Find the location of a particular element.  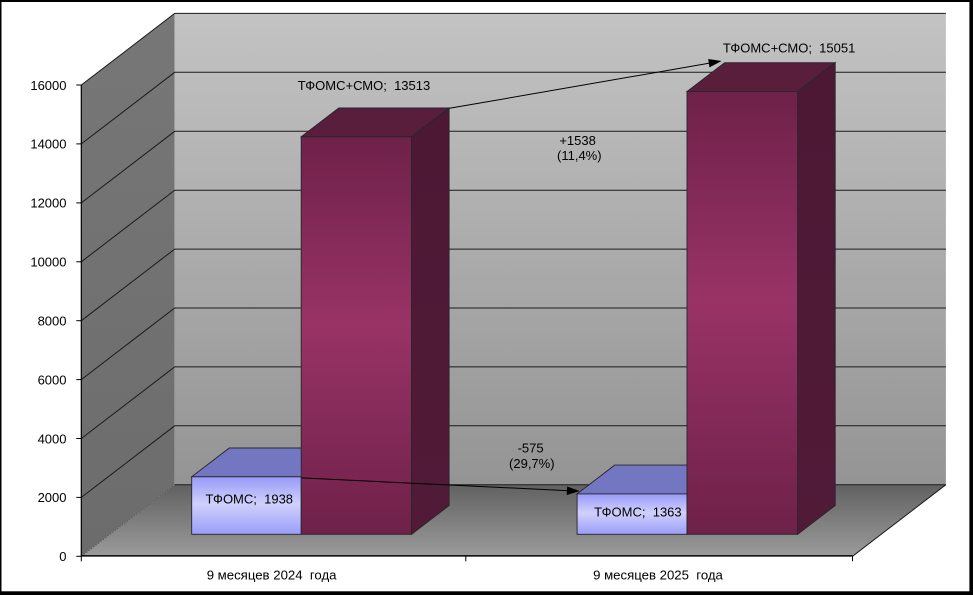

svg-text: ТФОМС+СМО; 15051 is located at coordinates (789, 47).